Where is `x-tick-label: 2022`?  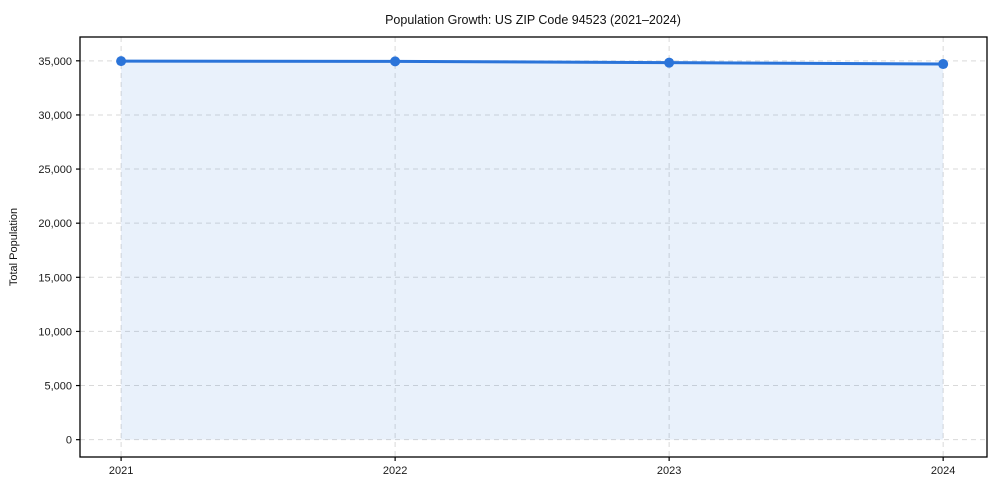 x-tick-label: 2022 is located at coordinates (395, 471).